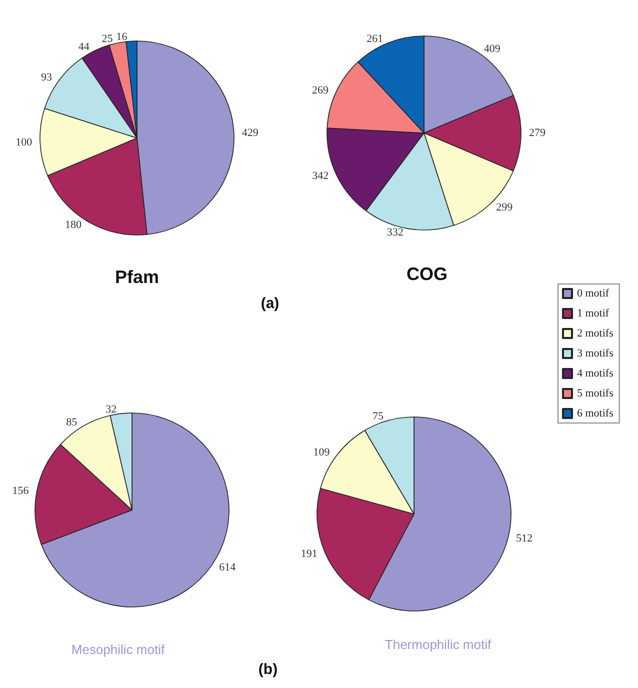 The image size is (638, 688). What do you see at coordinates (593, 294) in the screenshot?
I see `legend-label: 0 motif` at bounding box center [593, 294].